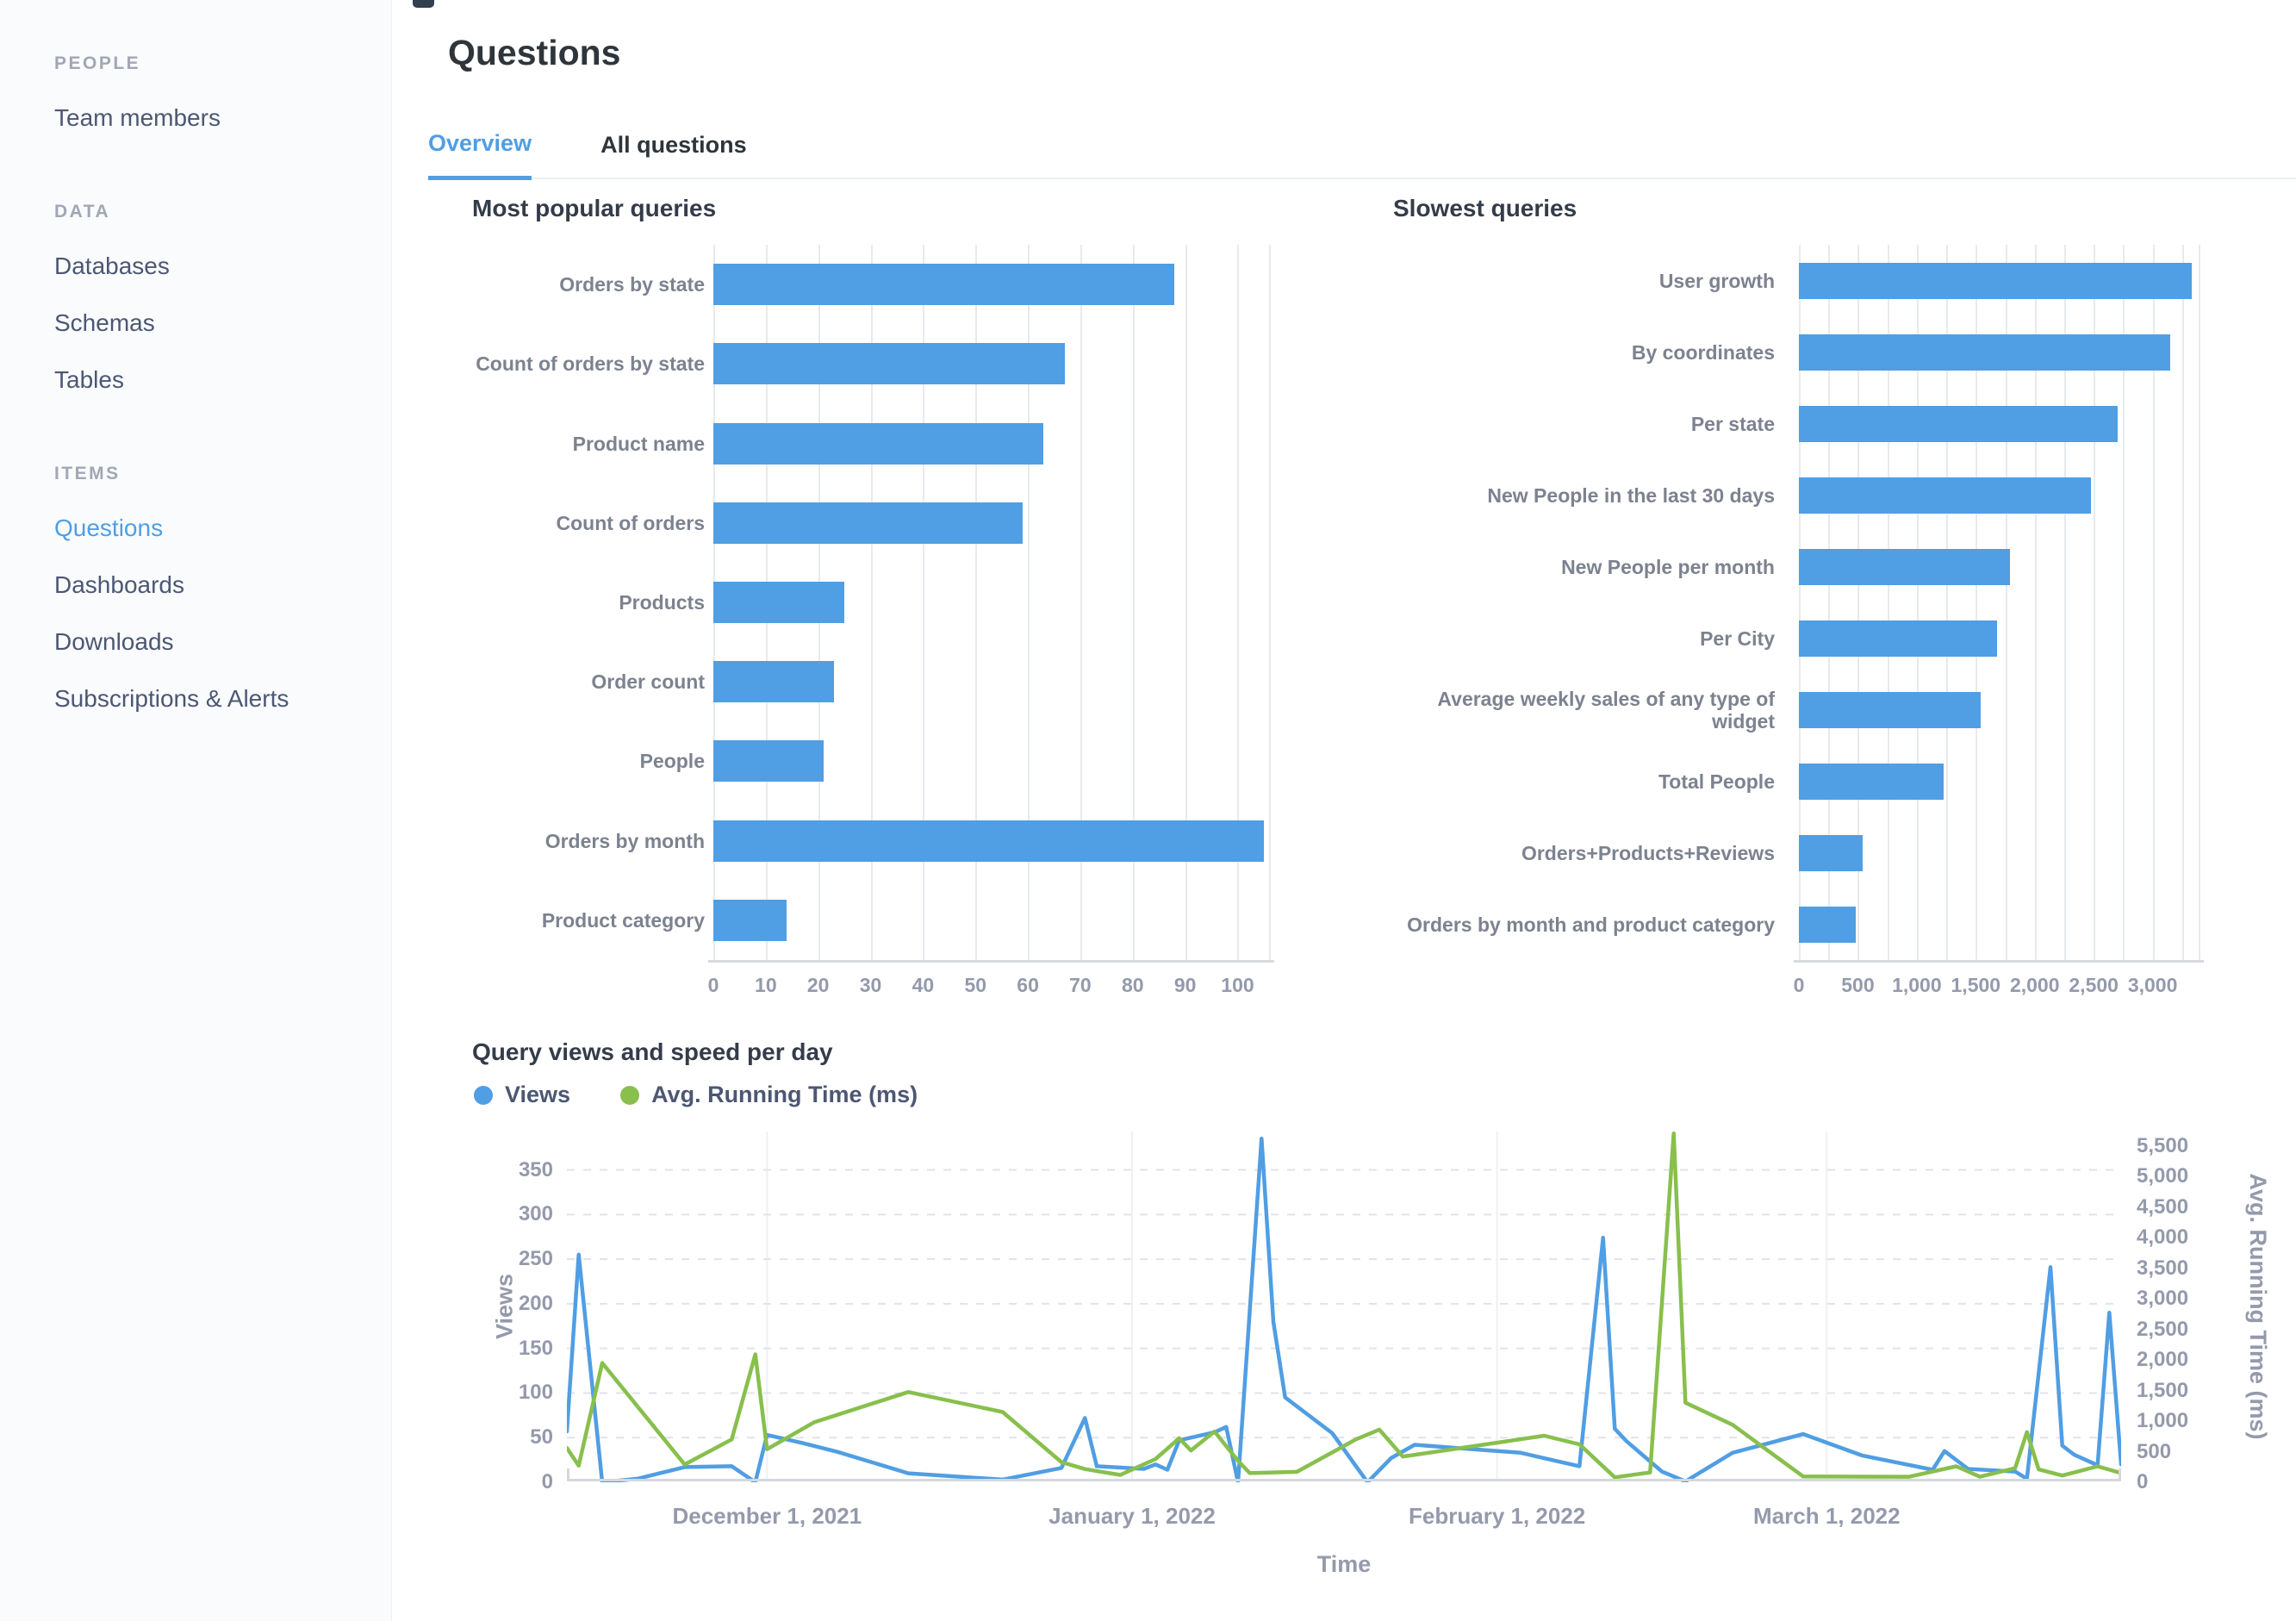  I want to click on series-avg-running-time-ms-, so click(1344, 1306).